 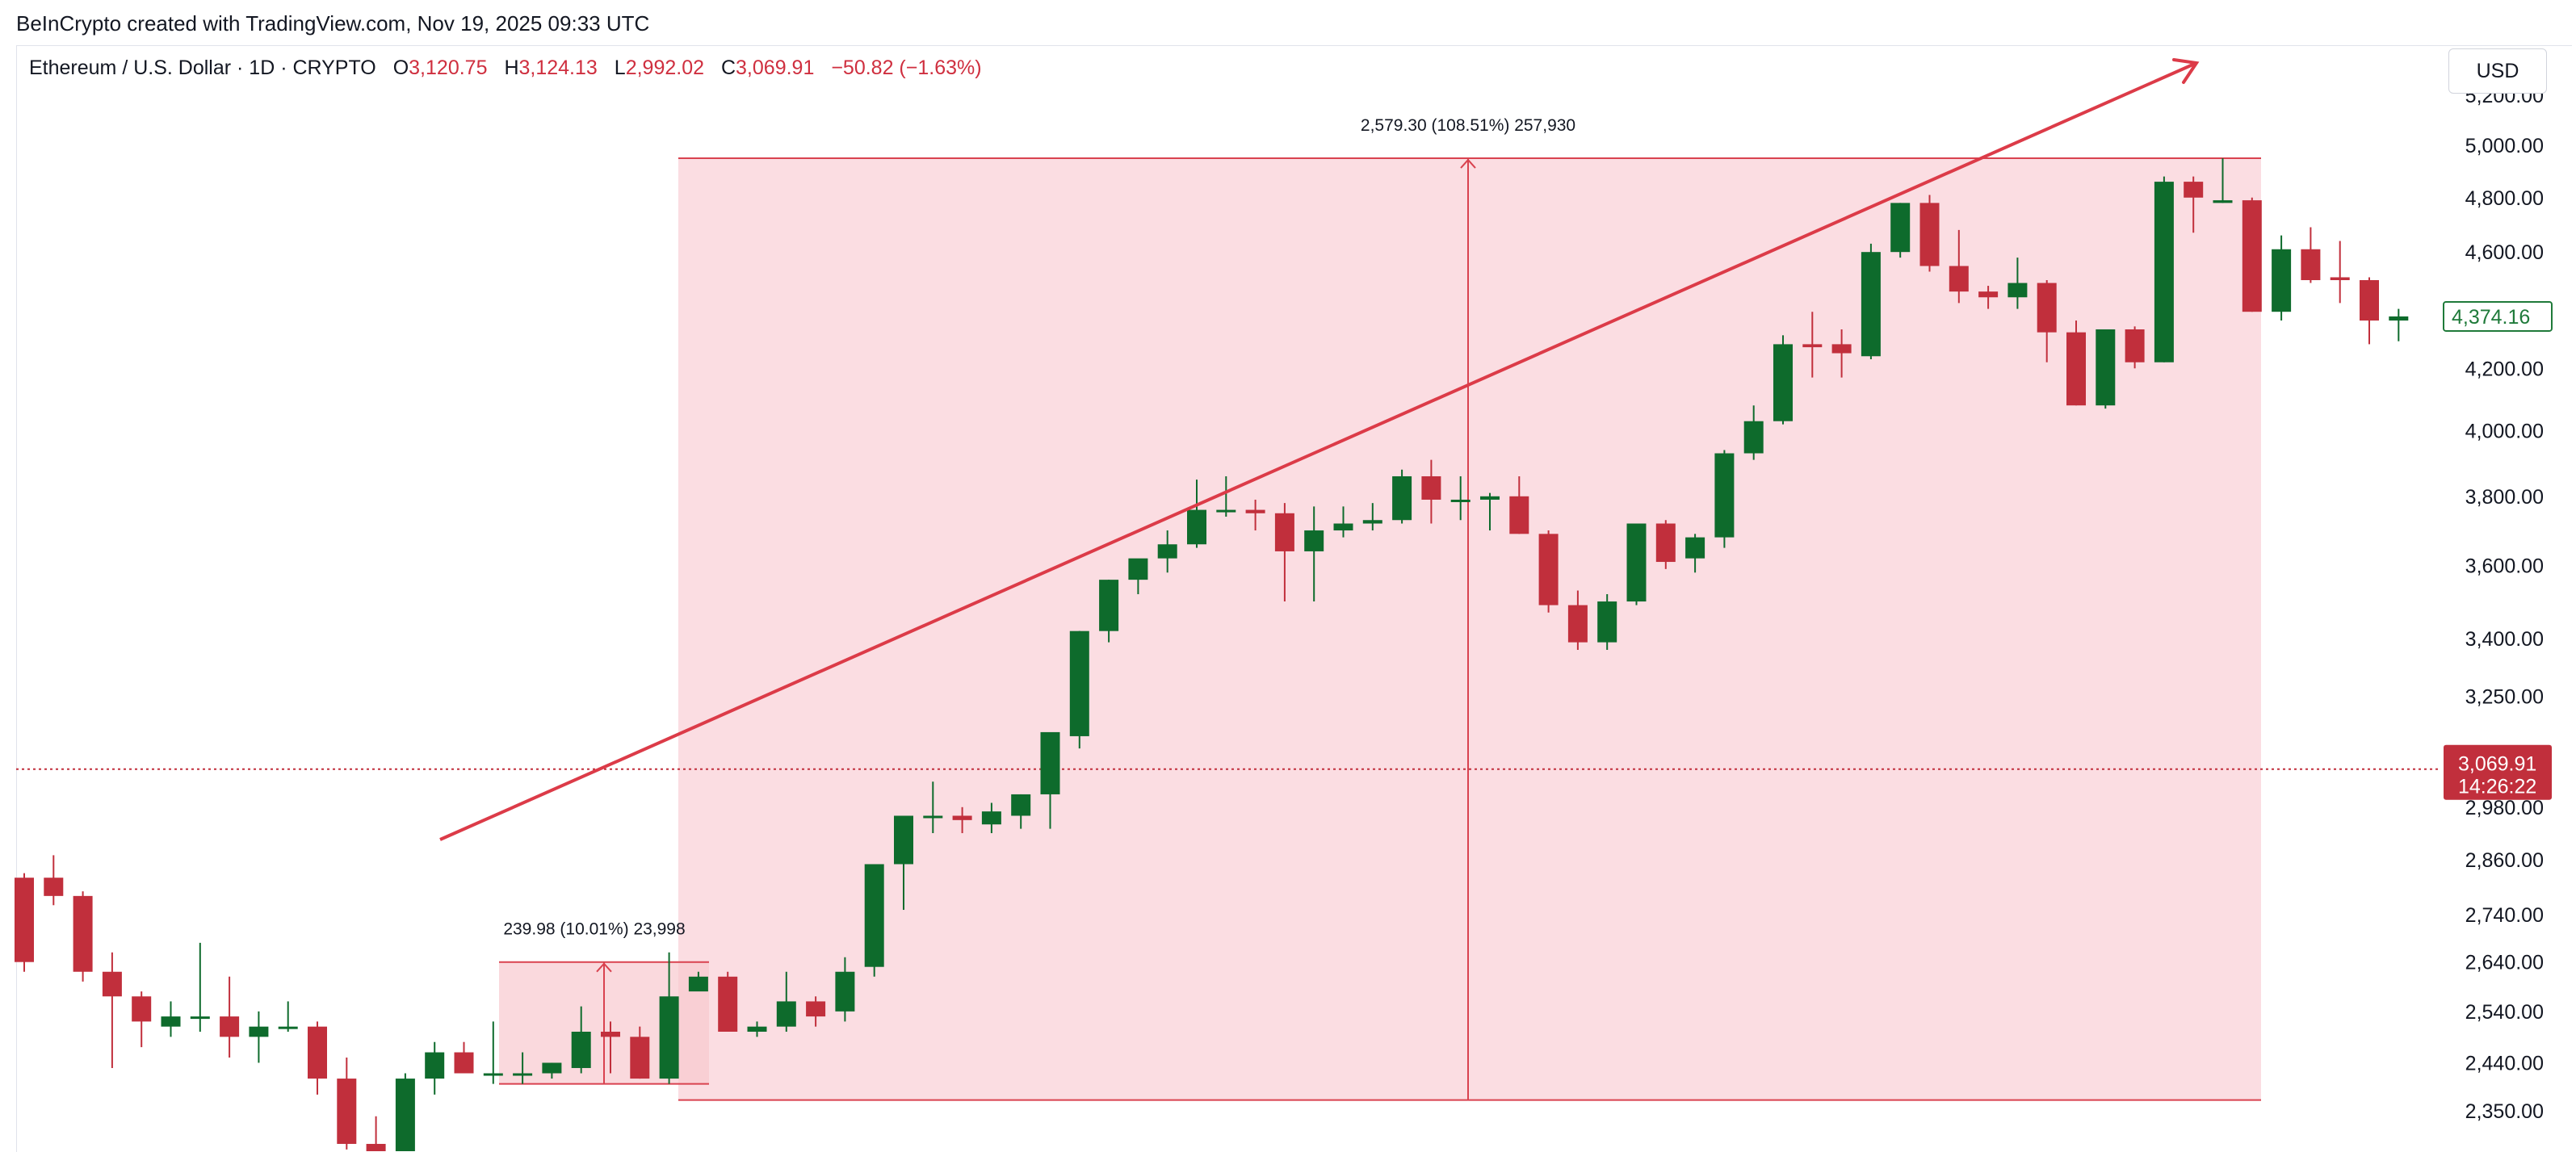 I want to click on price-tick-label: 3,600.00, so click(x=2504, y=566).